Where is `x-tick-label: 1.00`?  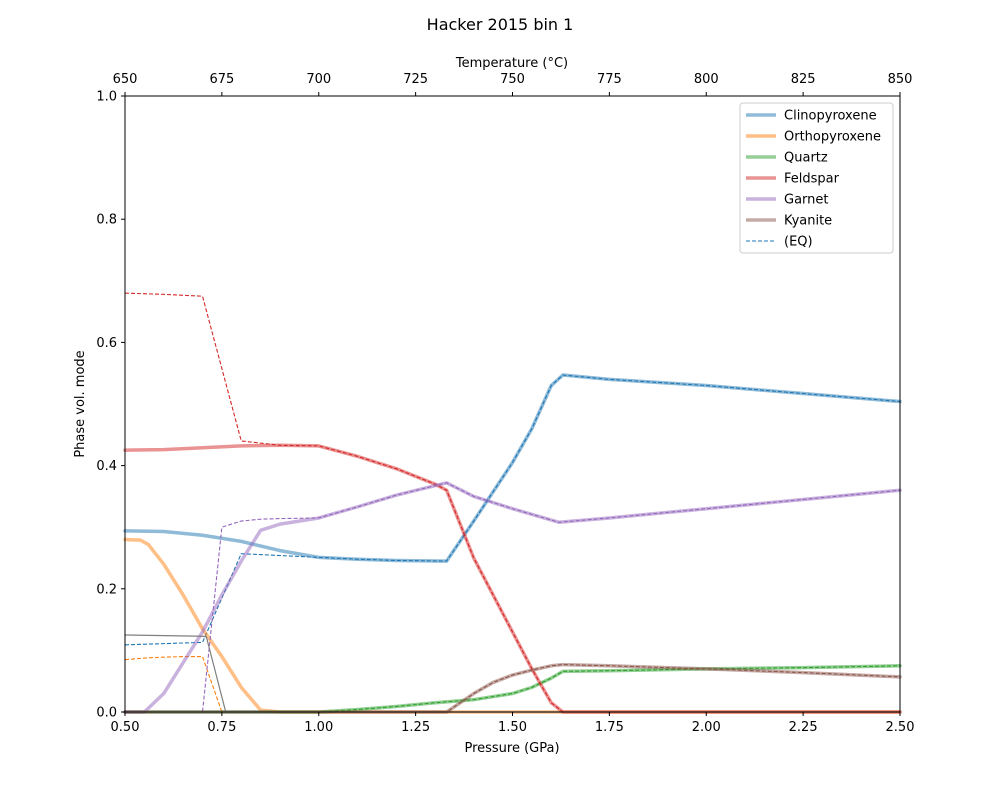 x-tick-label: 1.00 is located at coordinates (318, 727).